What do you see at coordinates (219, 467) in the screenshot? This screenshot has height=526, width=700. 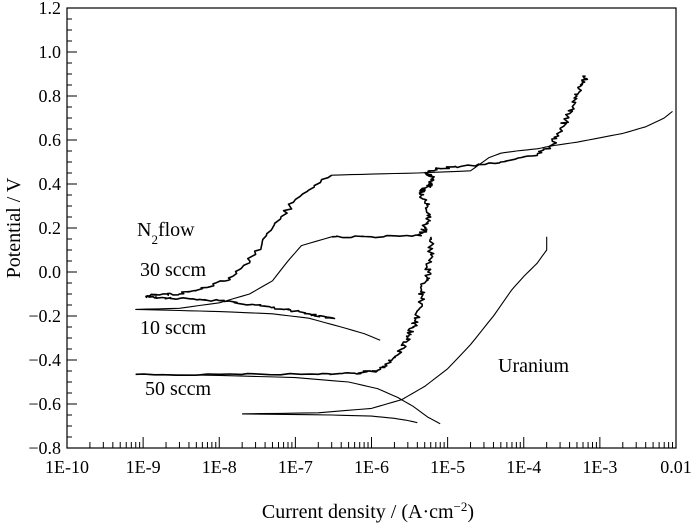 I see `x-tick-label: 1E-8` at bounding box center [219, 467].